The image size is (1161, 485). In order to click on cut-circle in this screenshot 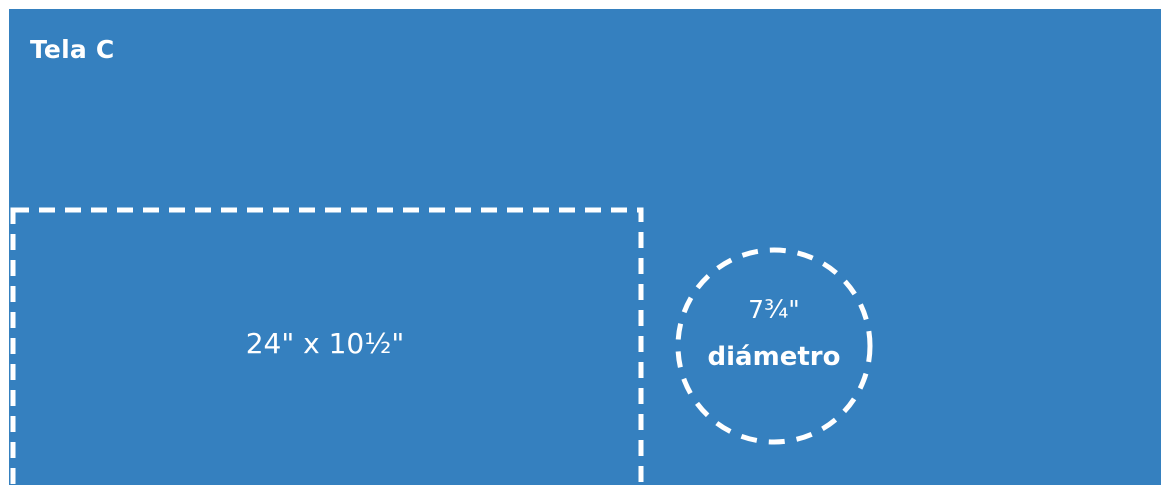, I will do `click(774, 346)`.